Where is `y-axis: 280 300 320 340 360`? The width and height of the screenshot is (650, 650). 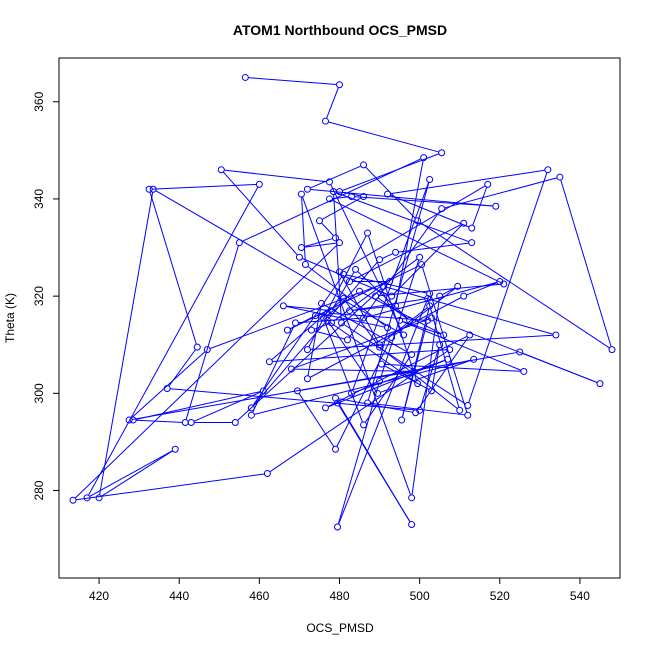
y-axis: 280 300 320 340 360 is located at coordinates (46, 296).